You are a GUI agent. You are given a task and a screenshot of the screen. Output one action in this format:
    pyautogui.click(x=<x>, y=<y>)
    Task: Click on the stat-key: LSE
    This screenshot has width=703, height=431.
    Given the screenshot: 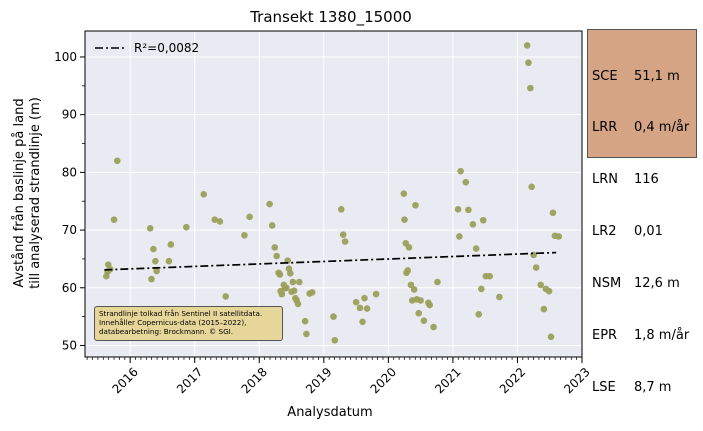 What is the action you would take?
    pyautogui.click(x=604, y=387)
    